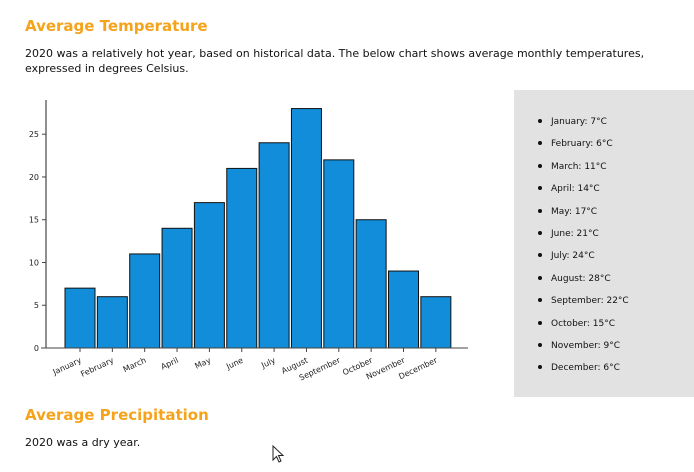 The height and width of the screenshot is (472, 694). I want to click on bar-february, so click(112, 322).